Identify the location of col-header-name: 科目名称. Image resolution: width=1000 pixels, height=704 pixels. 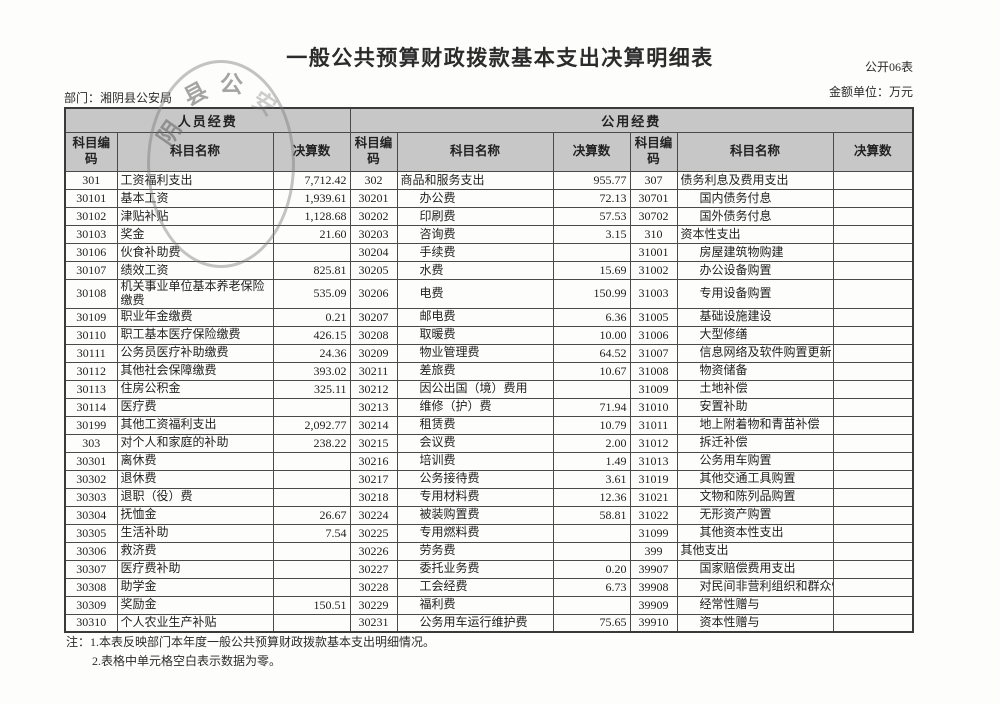
(475, 152).